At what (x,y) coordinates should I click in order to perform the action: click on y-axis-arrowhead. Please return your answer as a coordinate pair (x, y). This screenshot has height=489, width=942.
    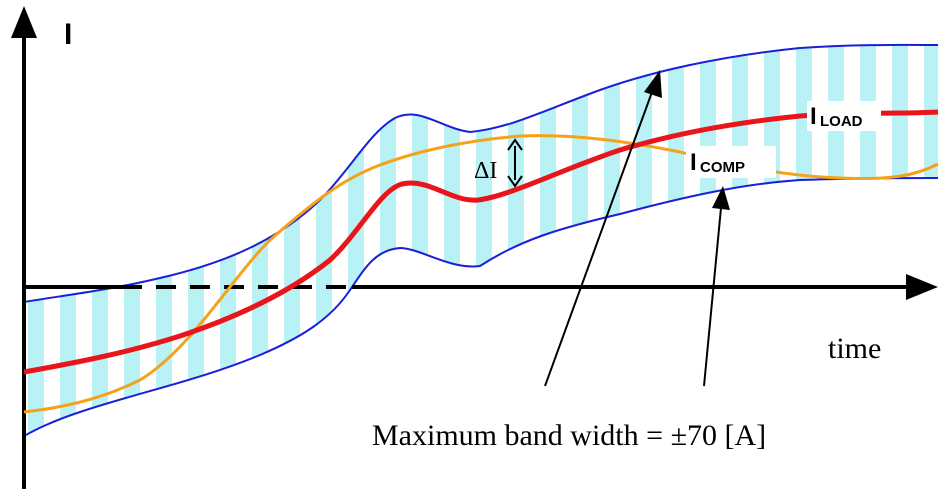
    Looking at the image, I should click on (24, 22).